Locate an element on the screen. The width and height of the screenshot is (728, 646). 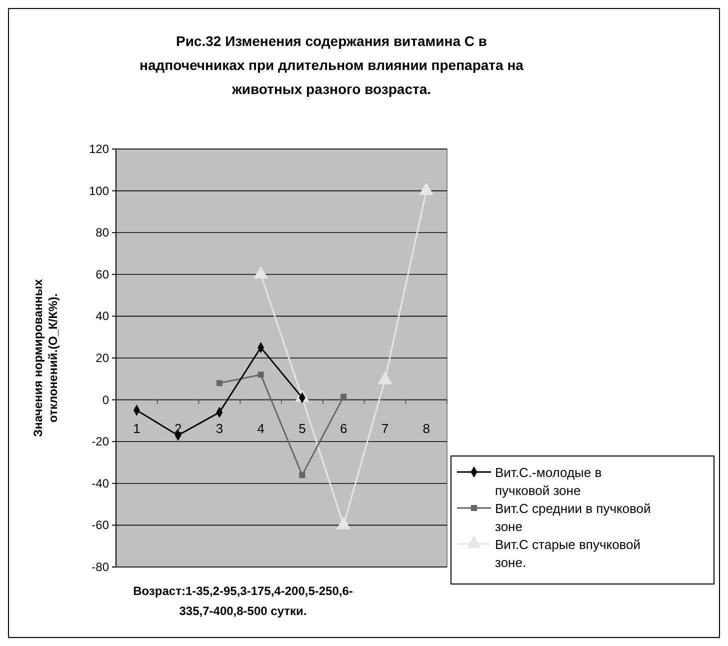
x-tick-label: 4 is located at coordinates (260, 428).